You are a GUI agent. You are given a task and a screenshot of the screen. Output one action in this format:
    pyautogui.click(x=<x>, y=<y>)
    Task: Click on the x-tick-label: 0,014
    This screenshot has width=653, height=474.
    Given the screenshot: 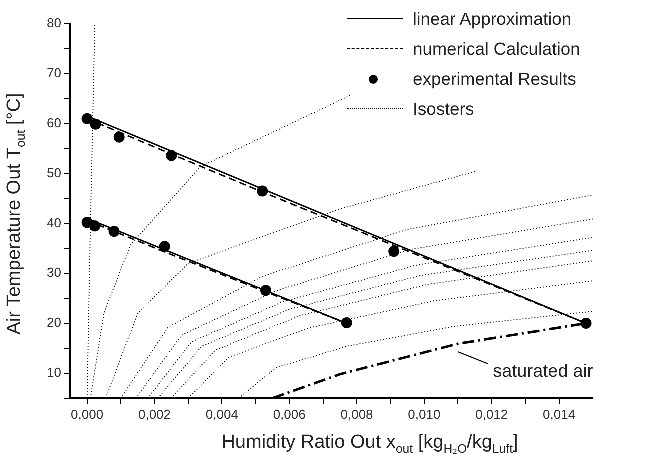 What is the action you would take?
    pyautogui.click(x=559, y=414)
    